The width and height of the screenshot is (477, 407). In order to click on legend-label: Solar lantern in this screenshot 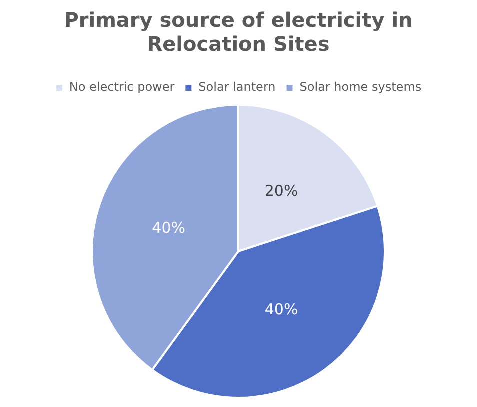, I will do `click(237, 87)`.